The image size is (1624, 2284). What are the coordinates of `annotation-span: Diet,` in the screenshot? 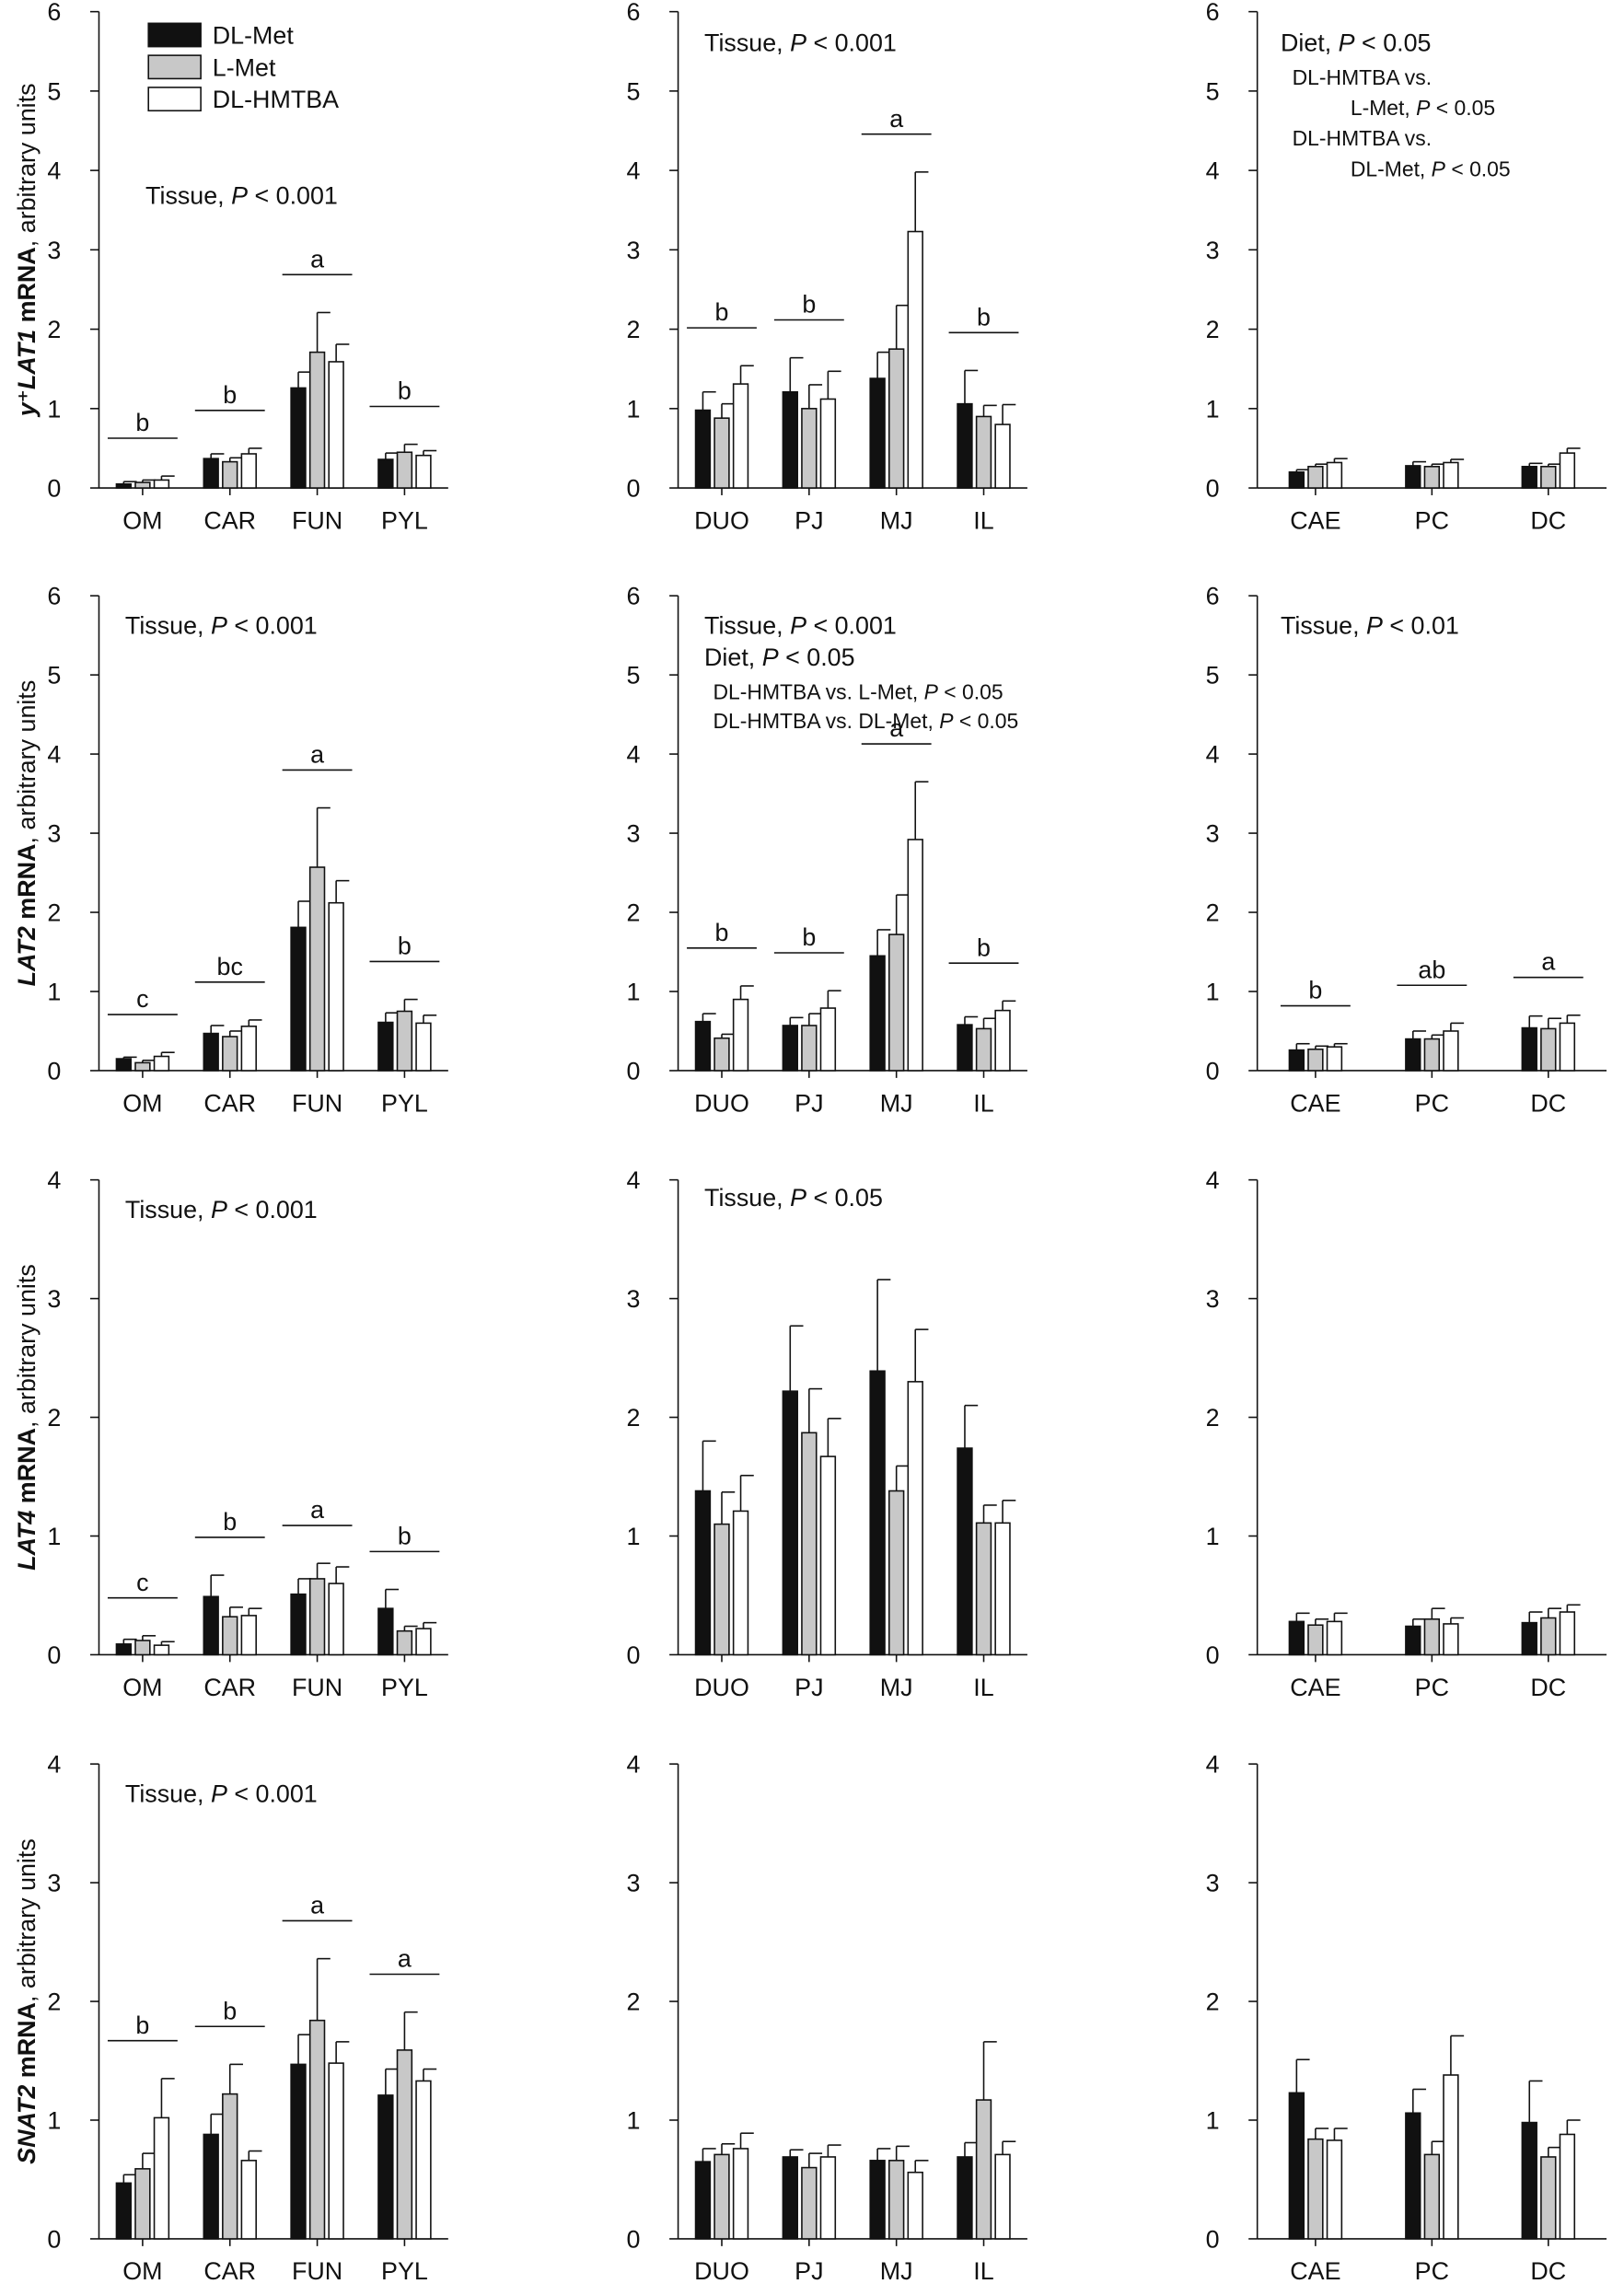 It's located at (1310, 42).